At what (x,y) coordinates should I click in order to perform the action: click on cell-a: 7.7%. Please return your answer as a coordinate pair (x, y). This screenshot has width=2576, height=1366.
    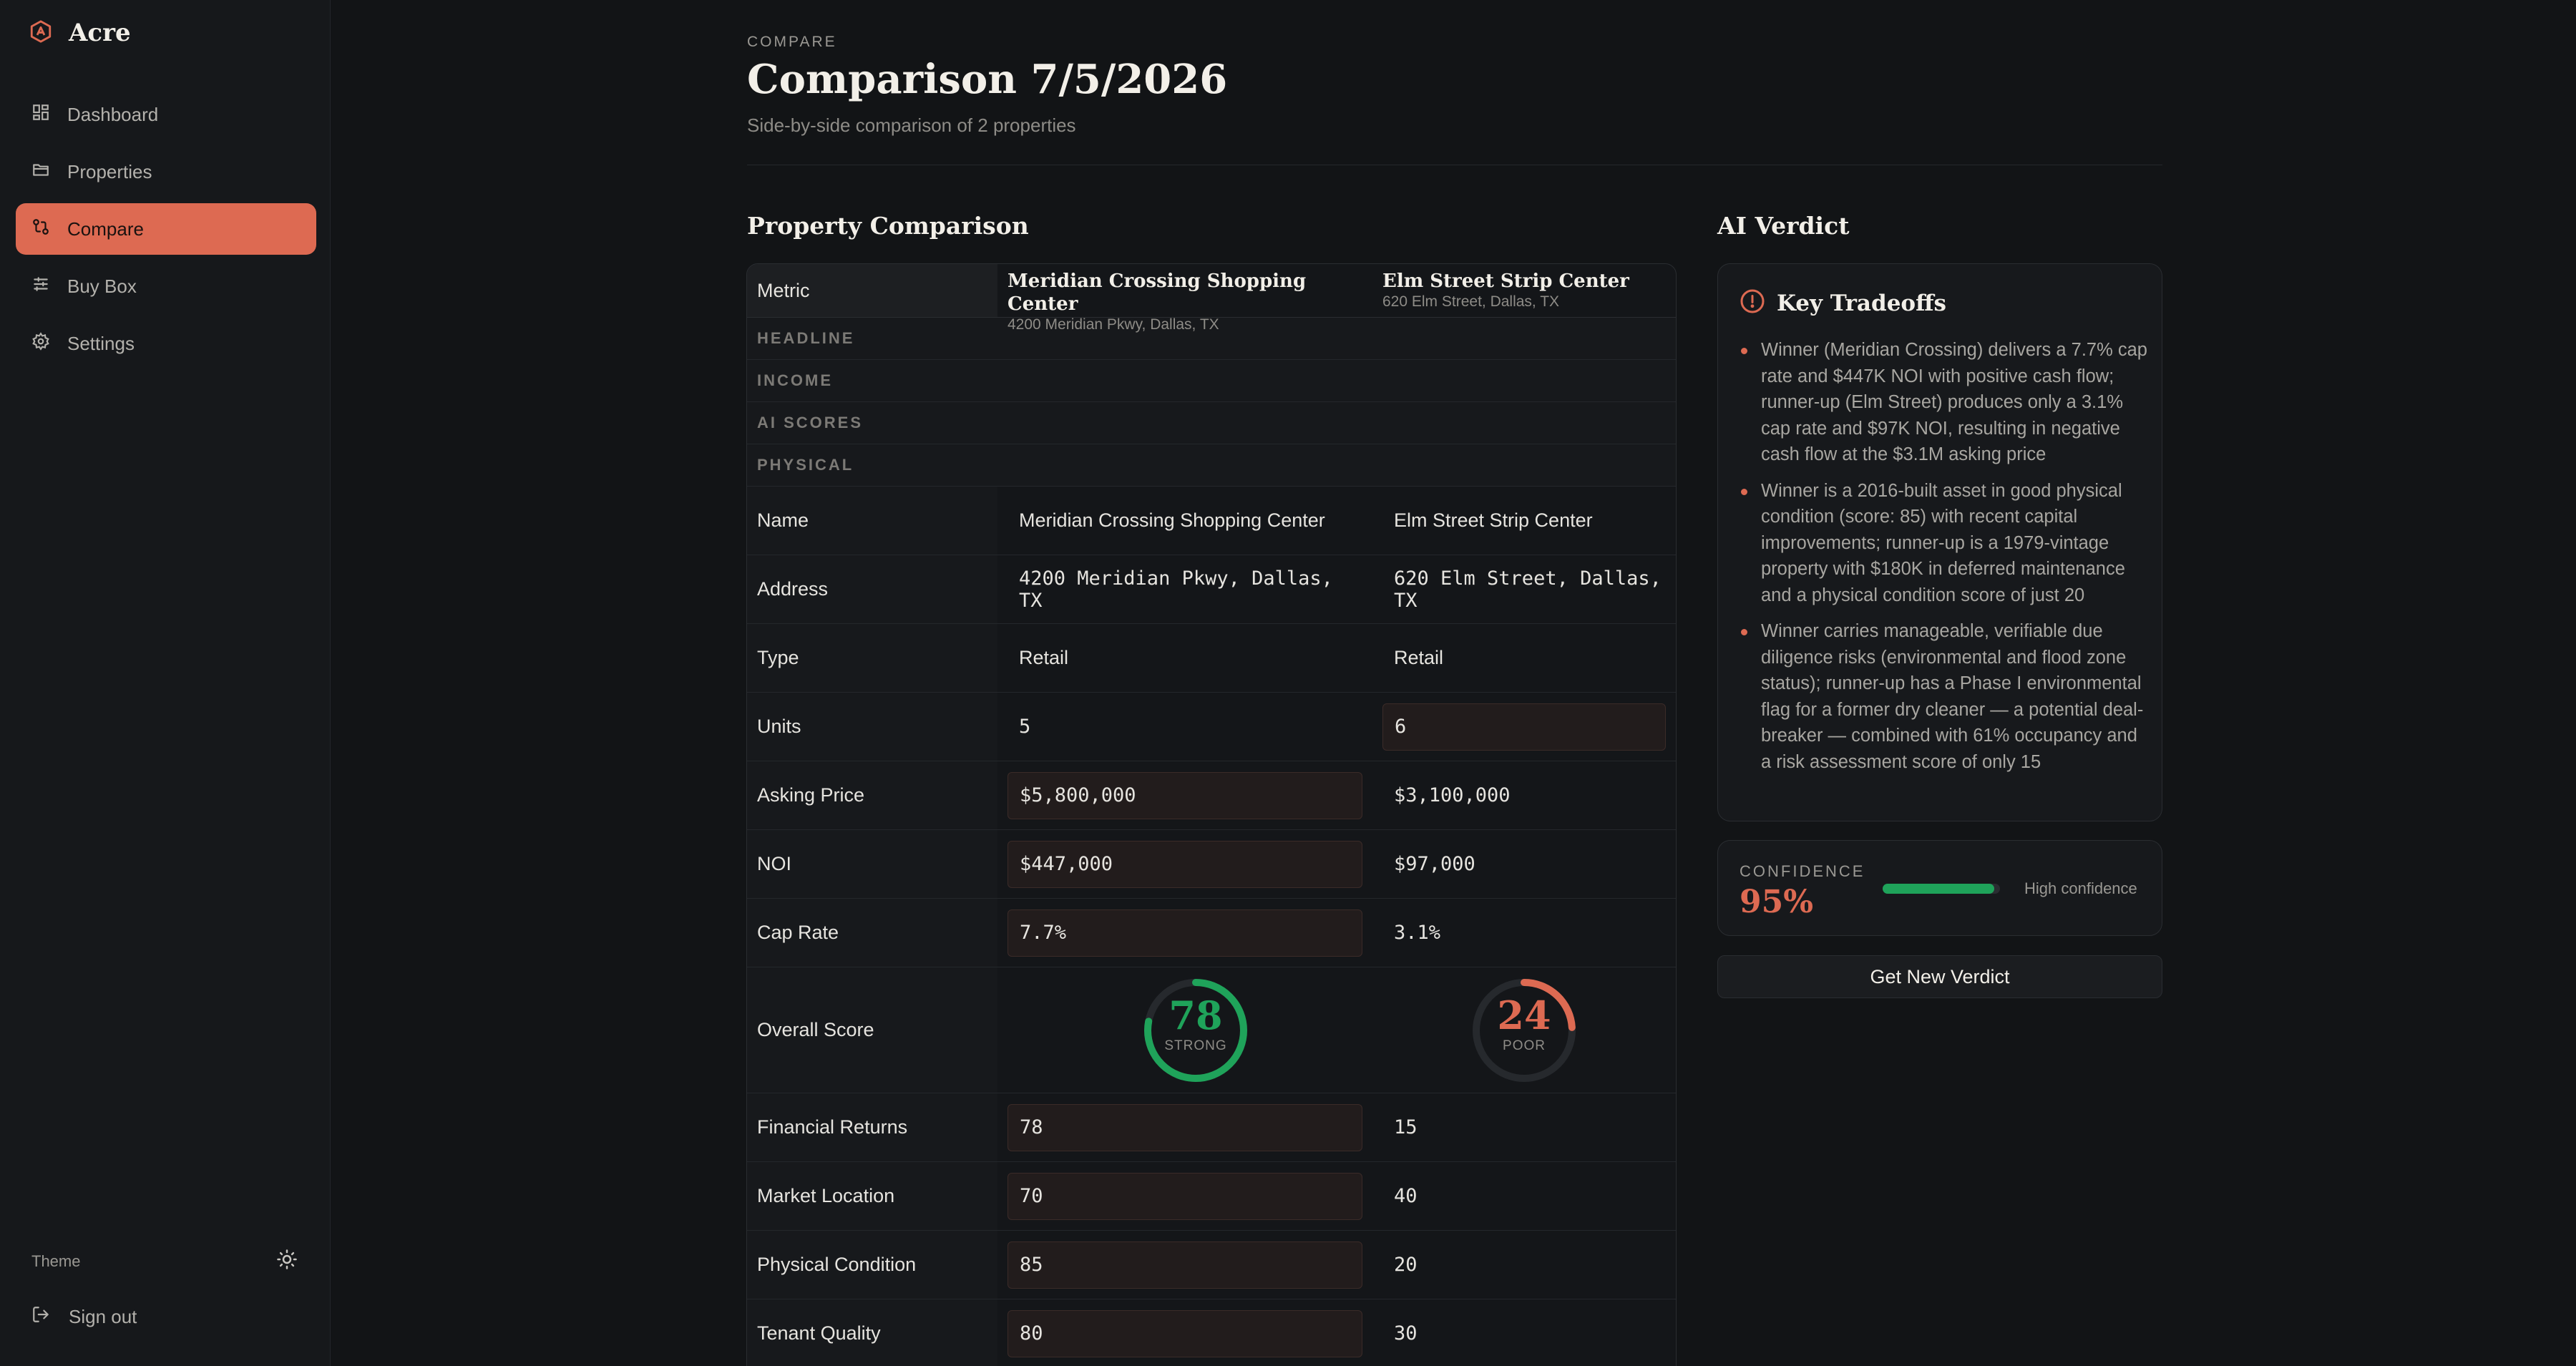
    Looking at the image, I should click on (1184, 933).